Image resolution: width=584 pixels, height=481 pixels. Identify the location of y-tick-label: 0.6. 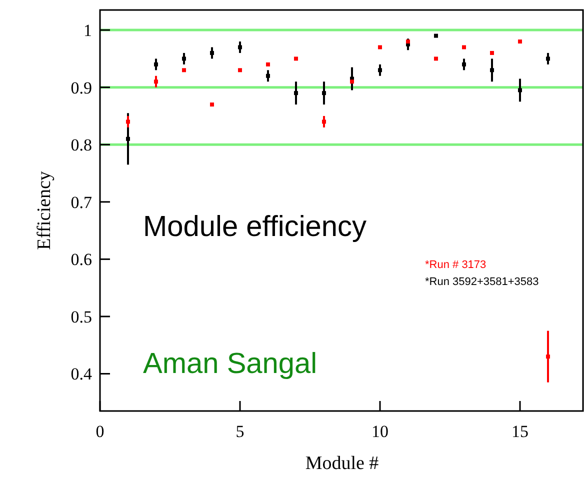
(81, 260).